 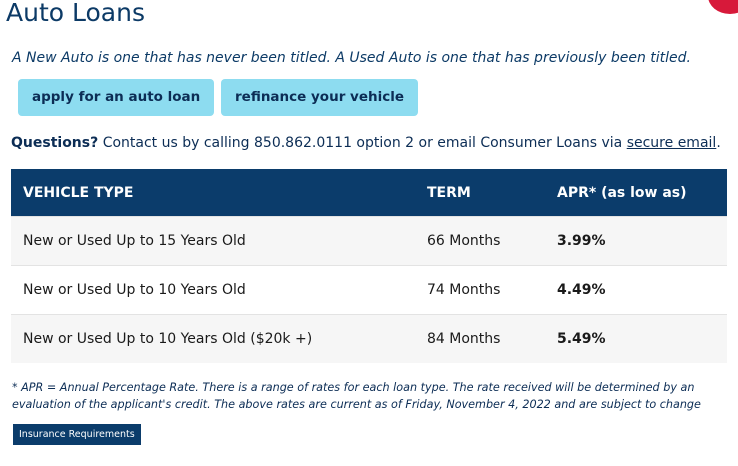 What do you see at coordinates (480, 193) in the screenshot?
I see `header-cell: TERM` at bounding box center [480, 193].